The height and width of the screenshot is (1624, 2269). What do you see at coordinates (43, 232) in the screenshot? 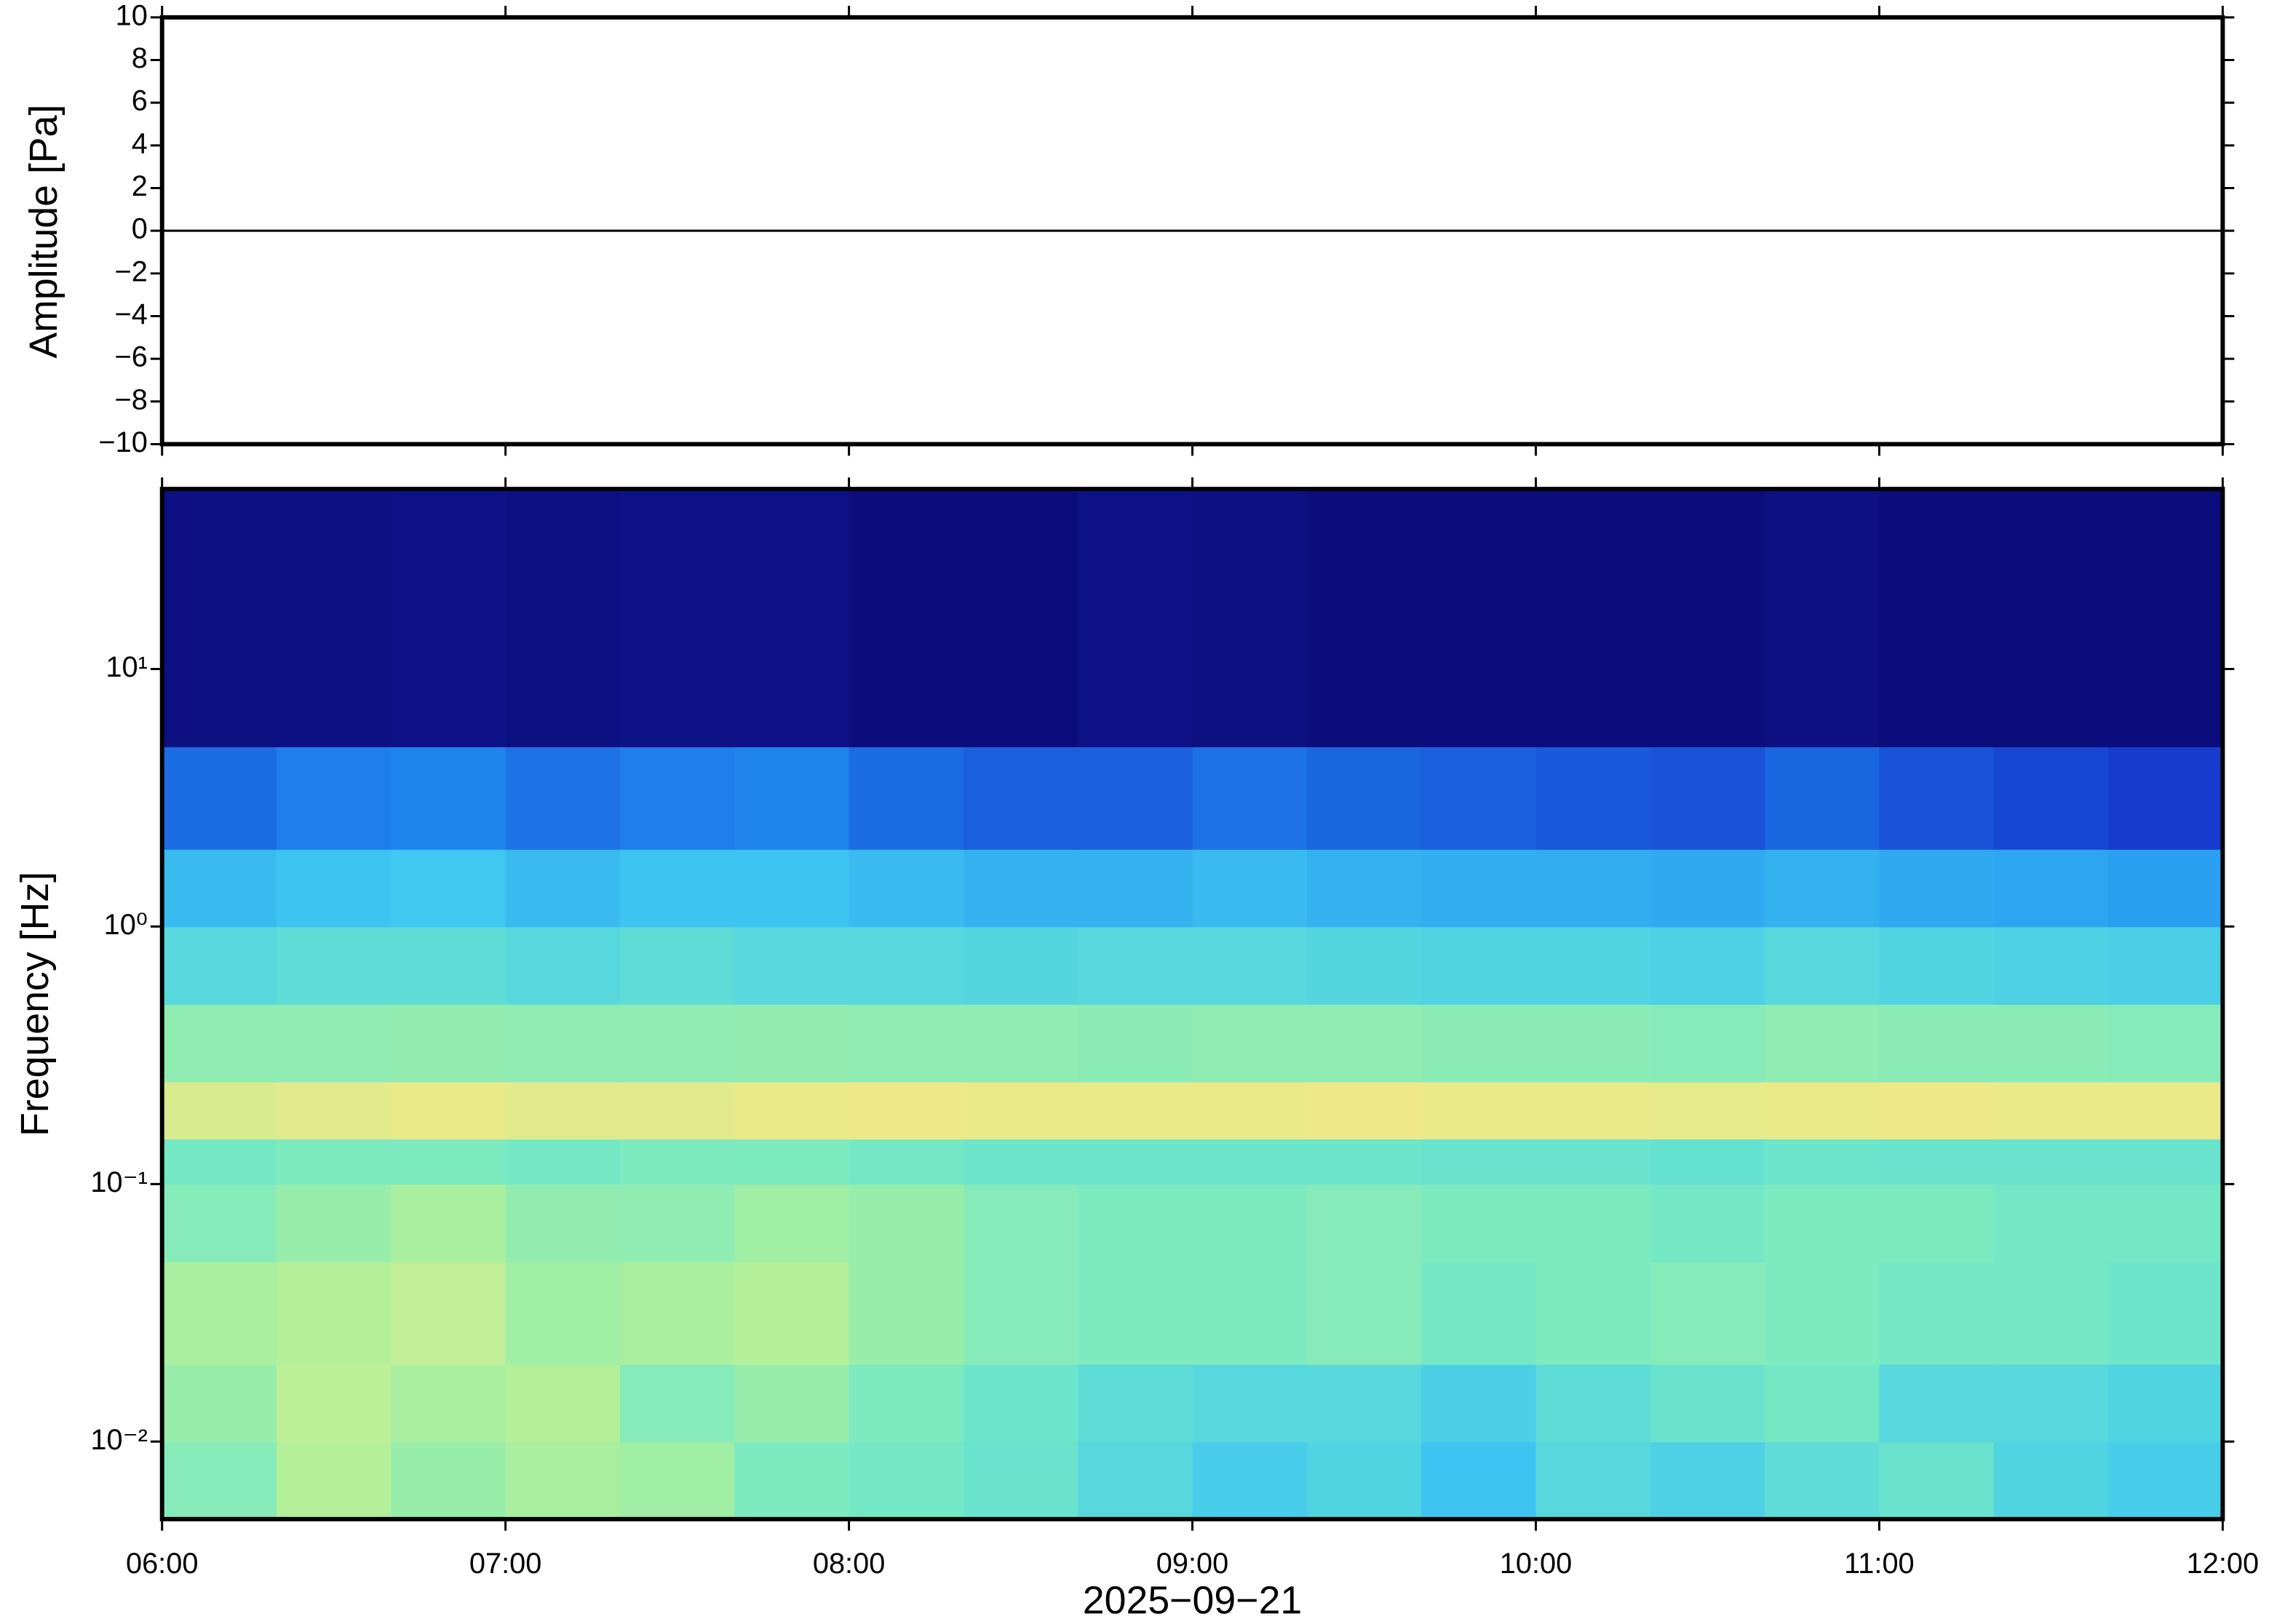
I see `y-axis-label: Amplitude [Pa]` at bounding box center [43, 232].